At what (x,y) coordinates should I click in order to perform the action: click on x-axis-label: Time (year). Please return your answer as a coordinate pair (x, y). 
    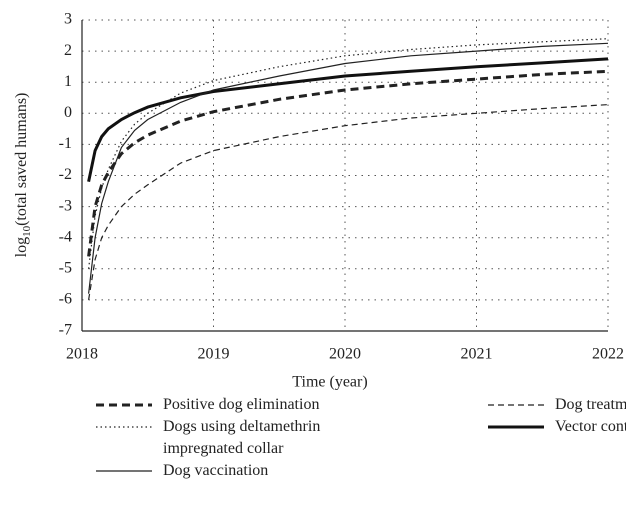
    Looking at the image, I should click on (329, 382).